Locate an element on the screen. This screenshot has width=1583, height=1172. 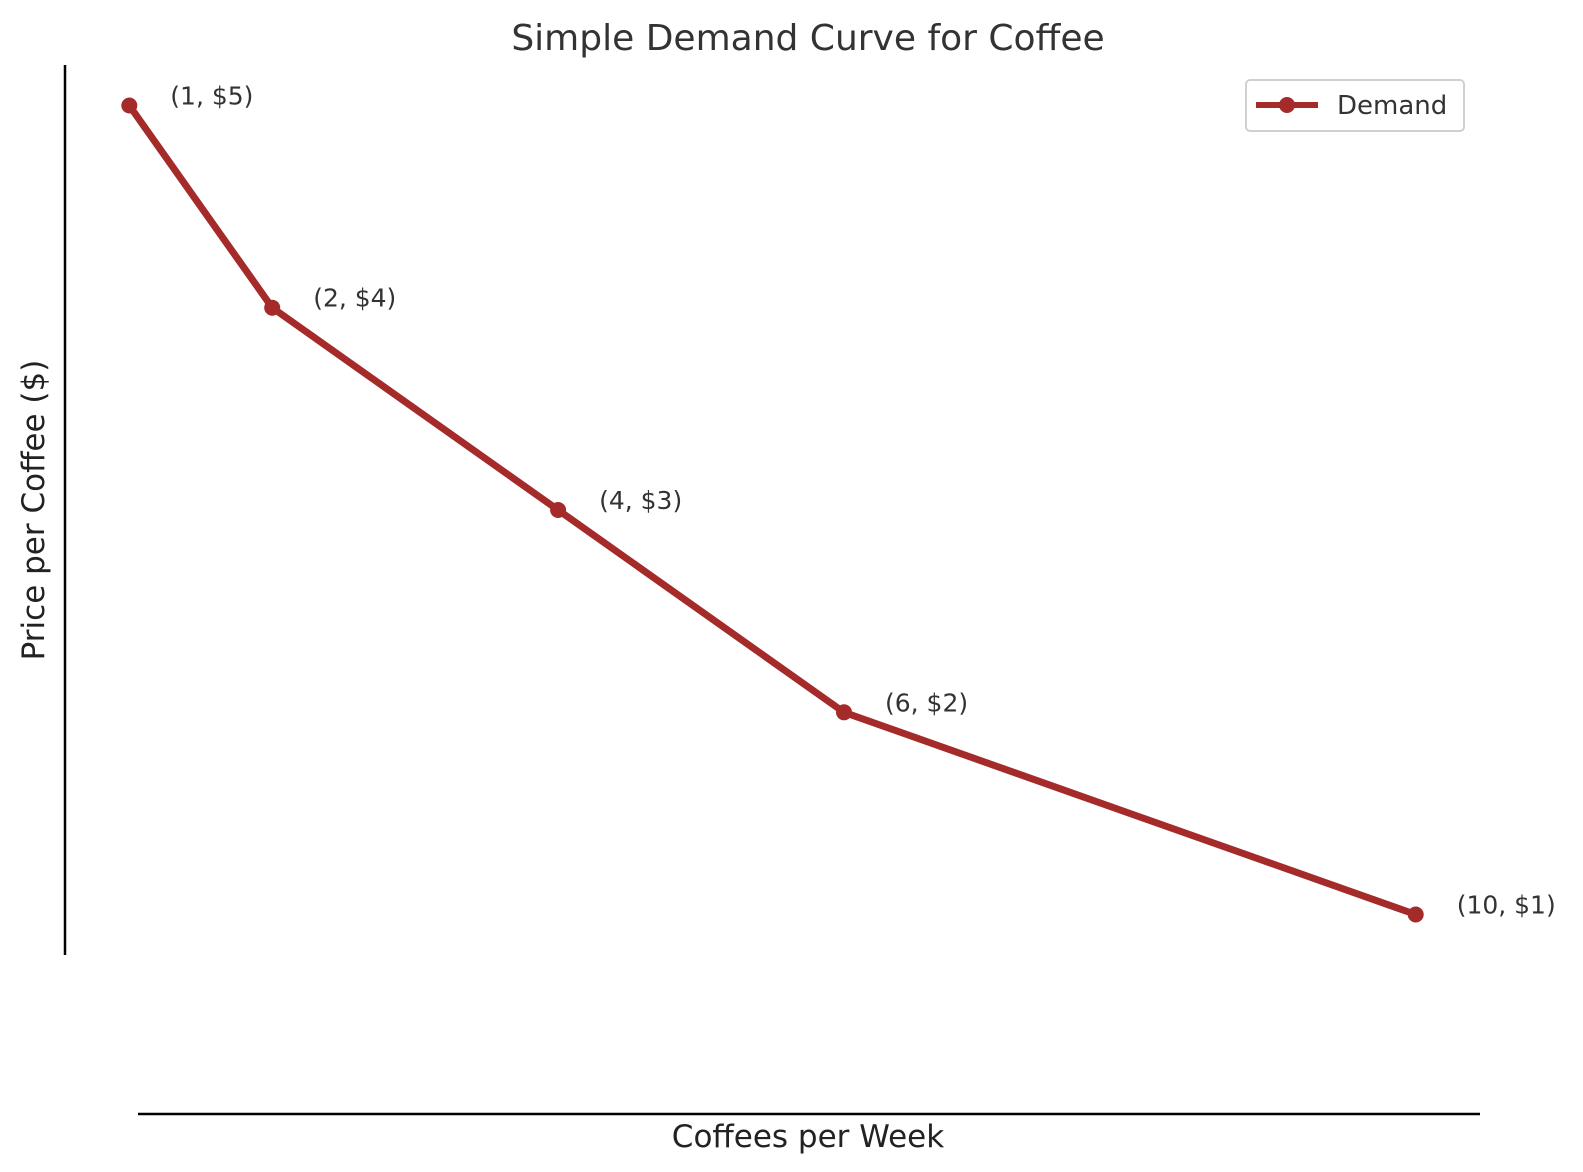
legend-label-demand: Demand is located at coordinates (1392, 106).